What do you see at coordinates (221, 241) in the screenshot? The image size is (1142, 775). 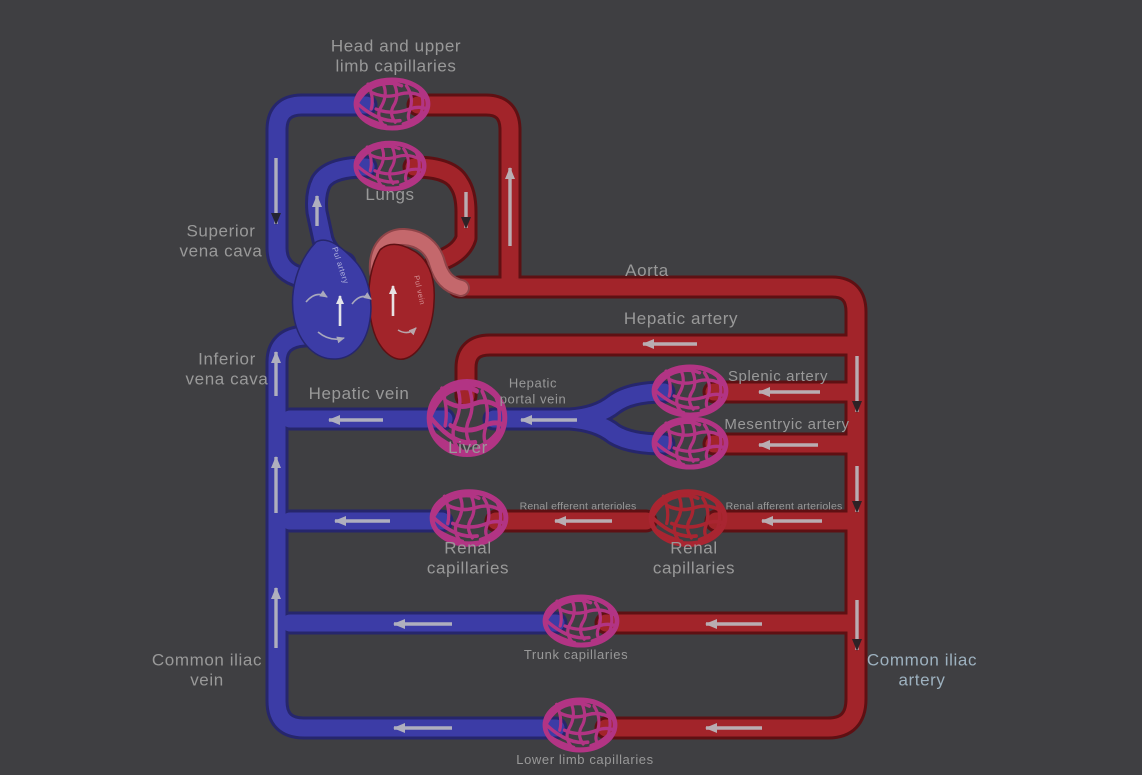 I see `label-superior-vena-cava: Superior vena cava` at bounding box center [221, 241].